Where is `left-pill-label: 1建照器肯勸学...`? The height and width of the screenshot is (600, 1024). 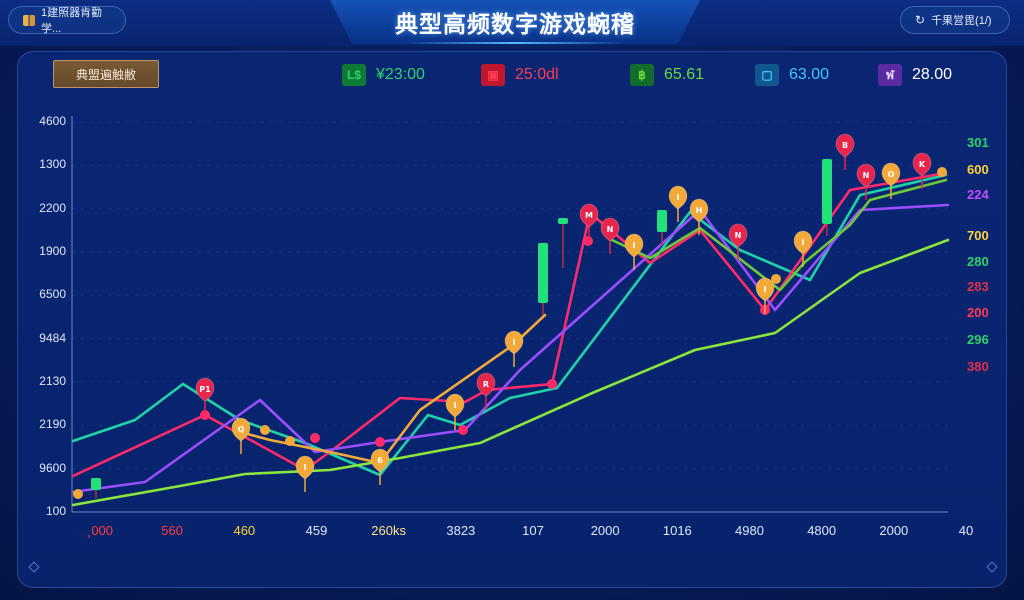 left-pill-label: 1建照器肯勸学... is located at coordinates (72, 21).